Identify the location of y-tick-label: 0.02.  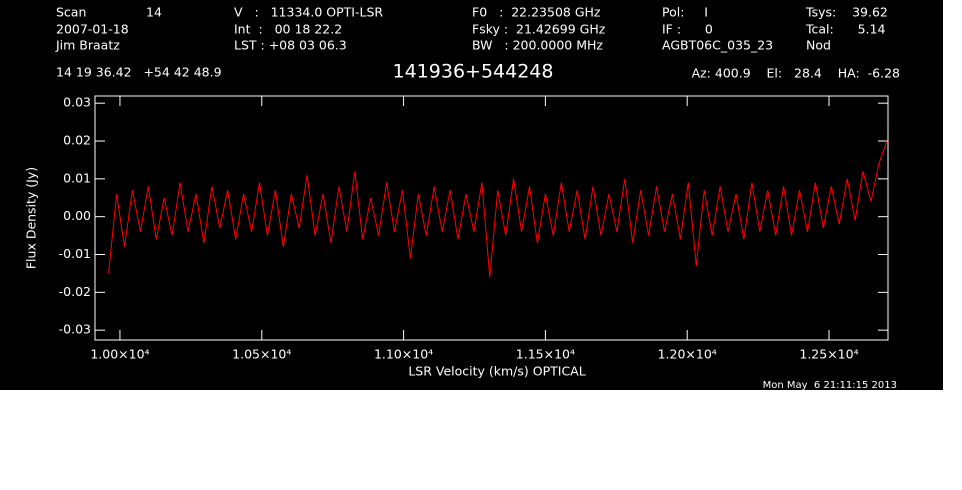
(77, 140).